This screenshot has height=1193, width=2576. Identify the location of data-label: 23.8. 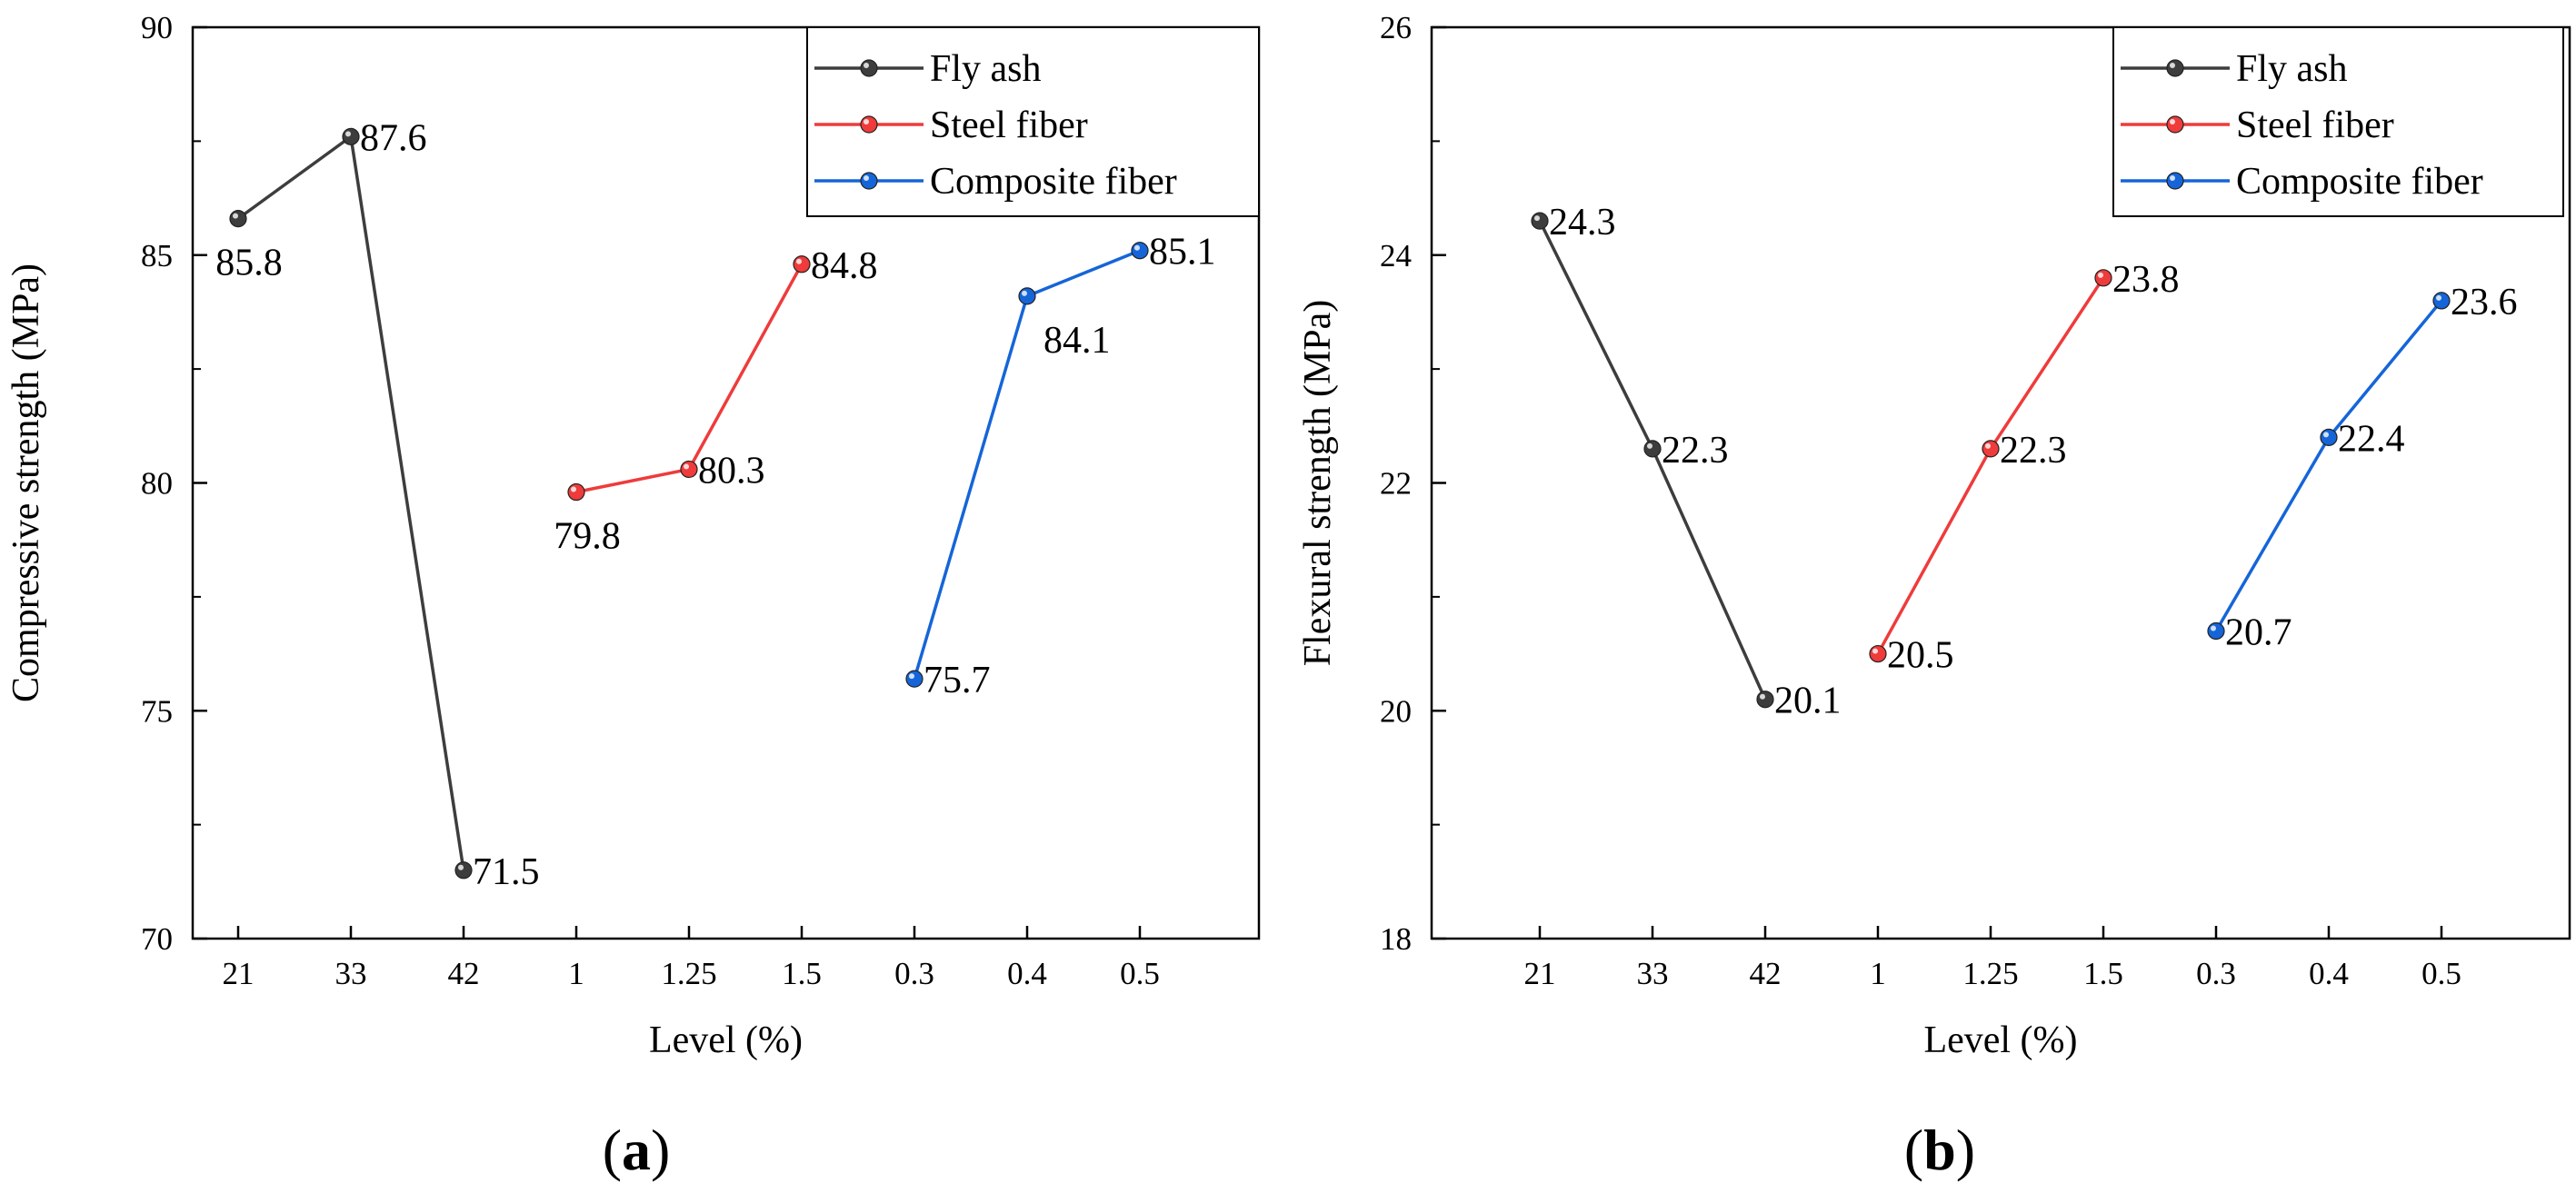
(2146, 280).